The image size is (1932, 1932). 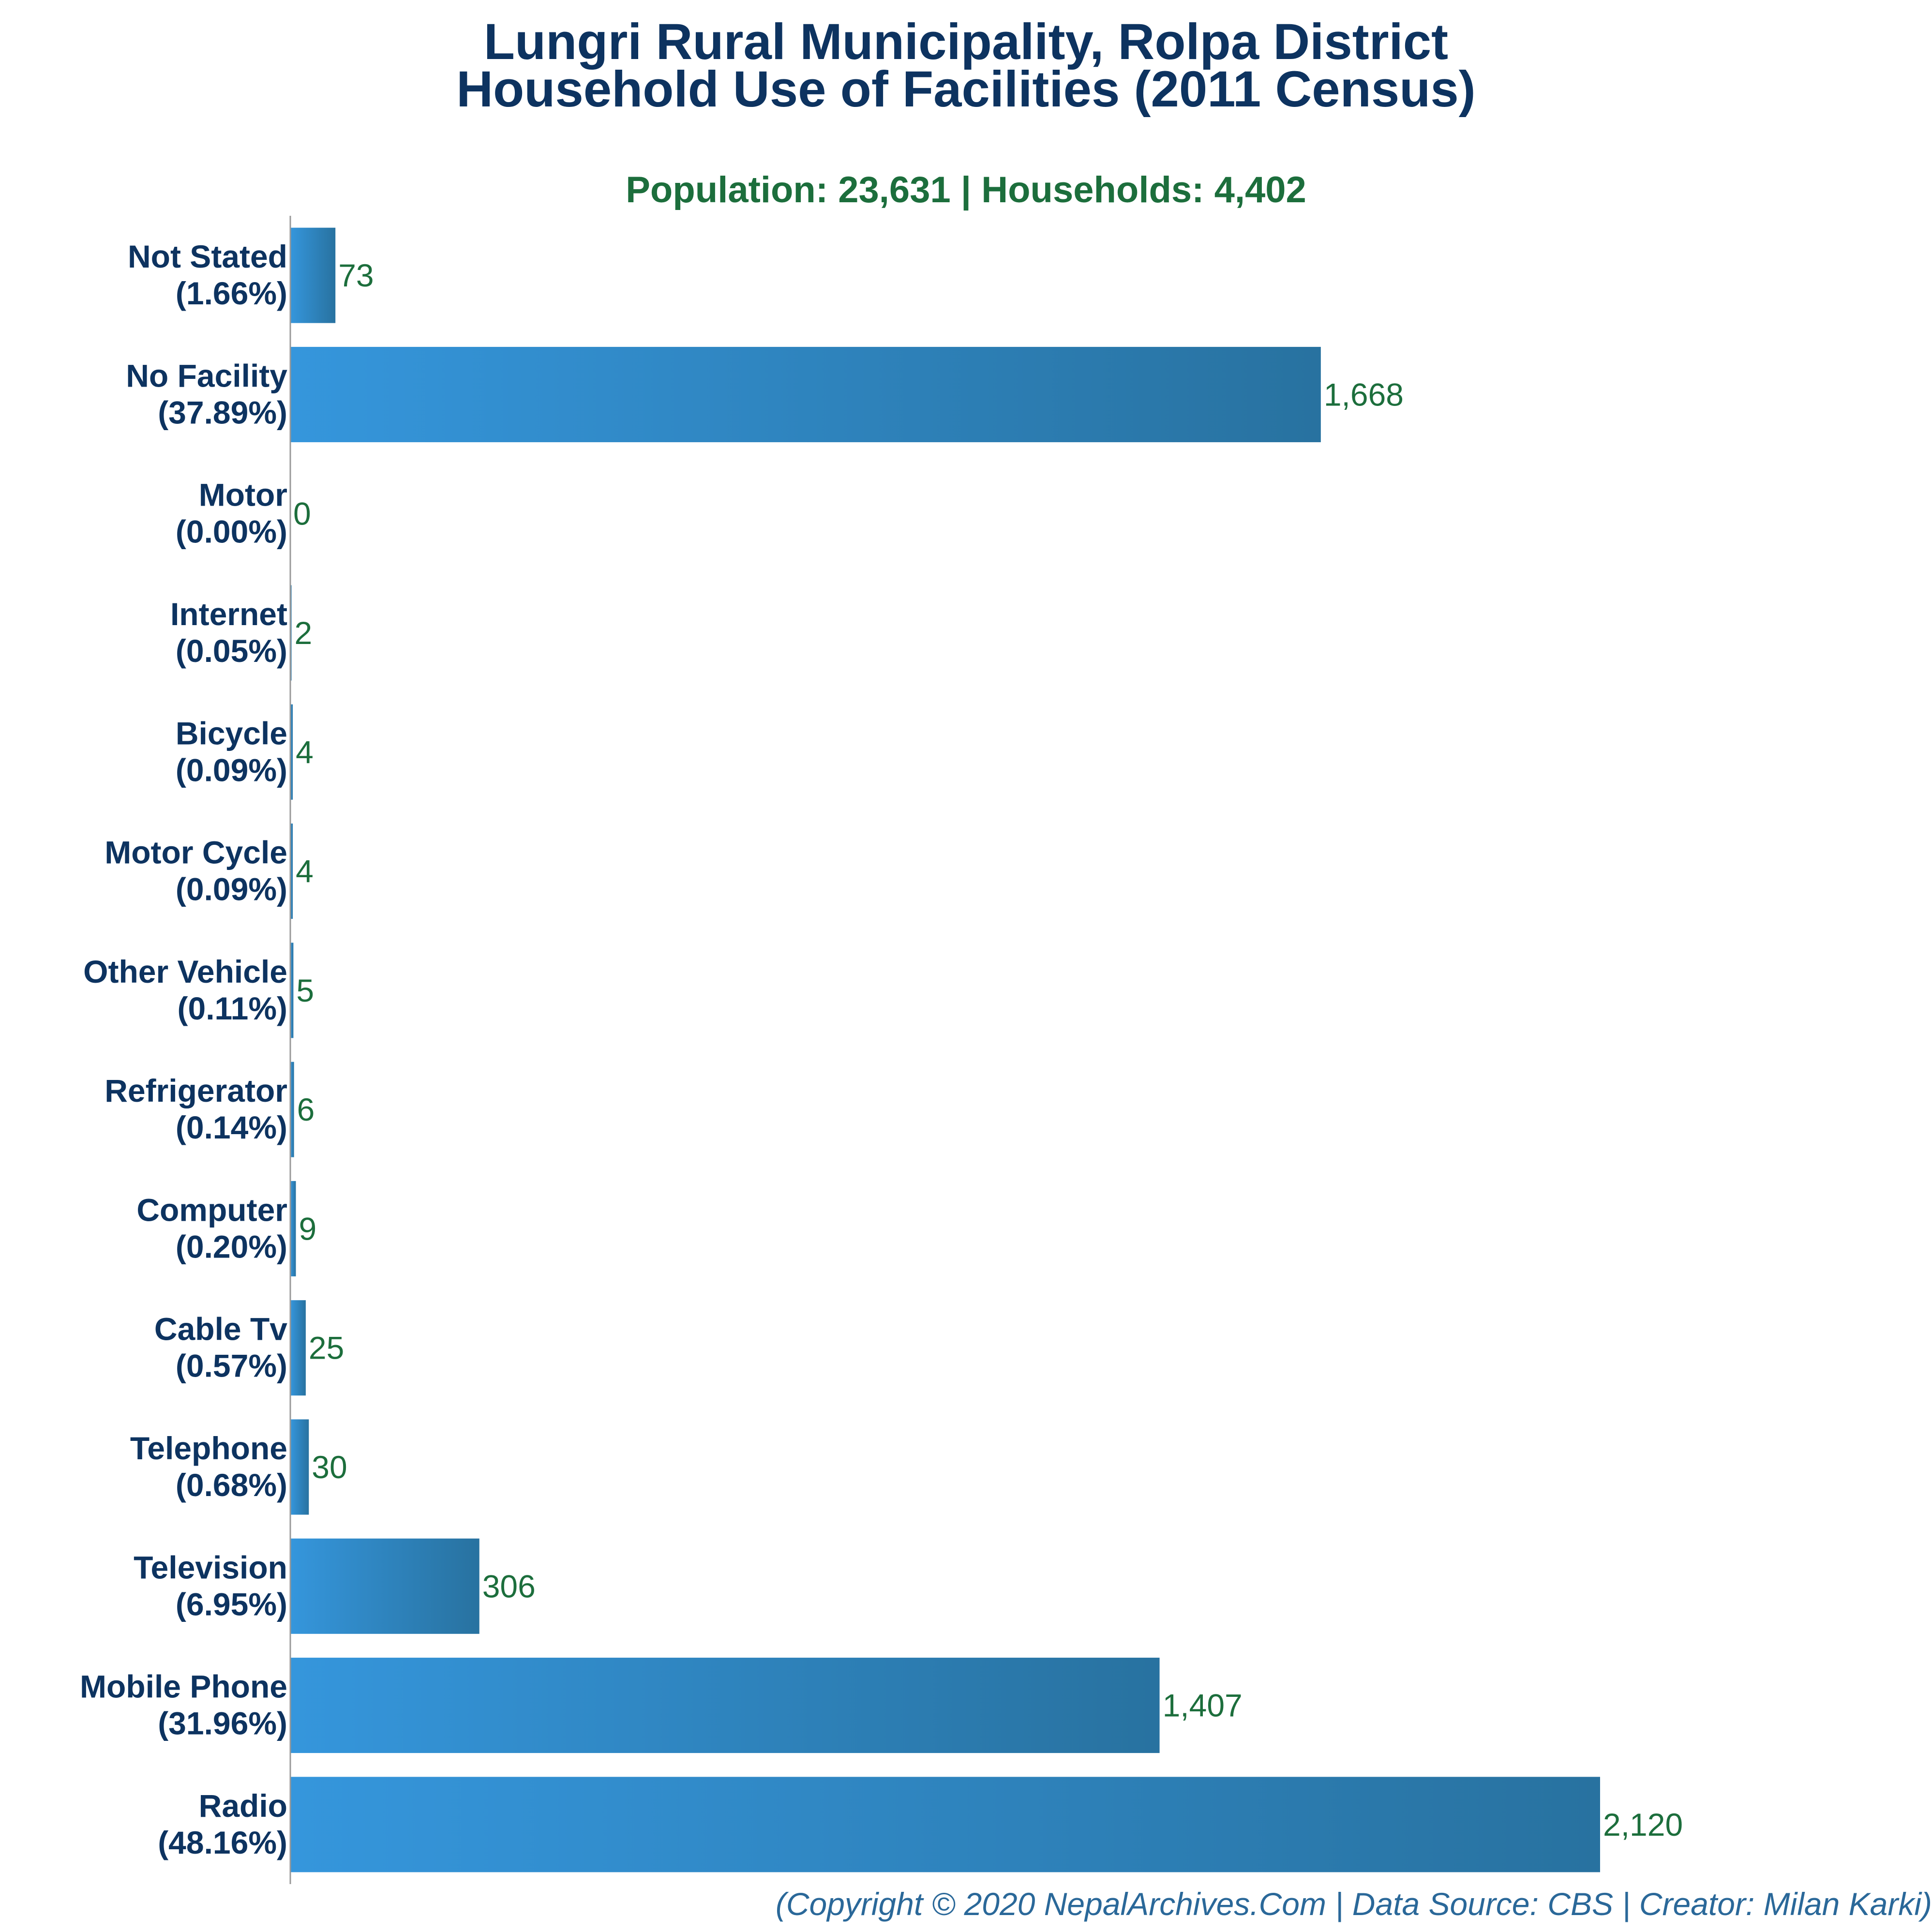 What do you see at coordinates (222, 412) in the screenshot?
I see `category-percent: (37.89%)` at bounding box center [222, 412].